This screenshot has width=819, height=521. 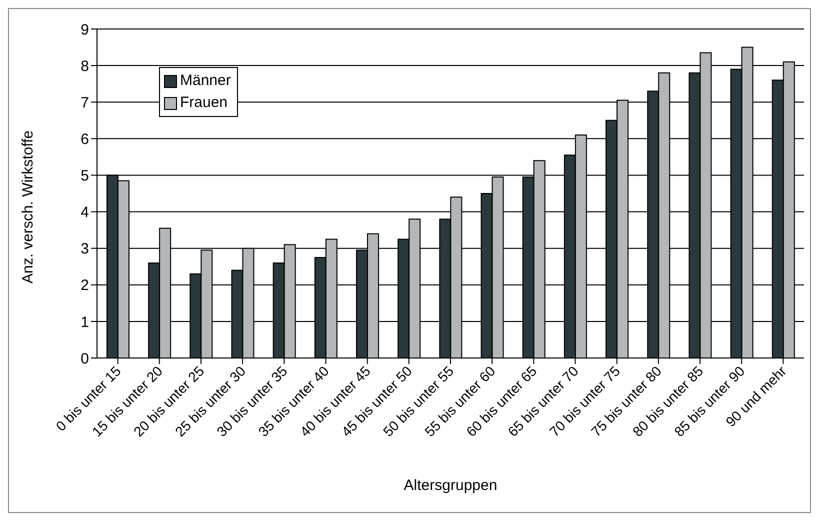 I want to click on y-tick-label: 0, so click(x=84, y=359).